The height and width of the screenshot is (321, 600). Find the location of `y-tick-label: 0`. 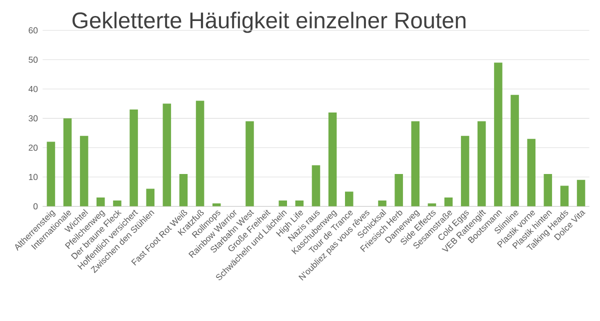

y-tick-label: 0 is located at coordinates (35, 206).